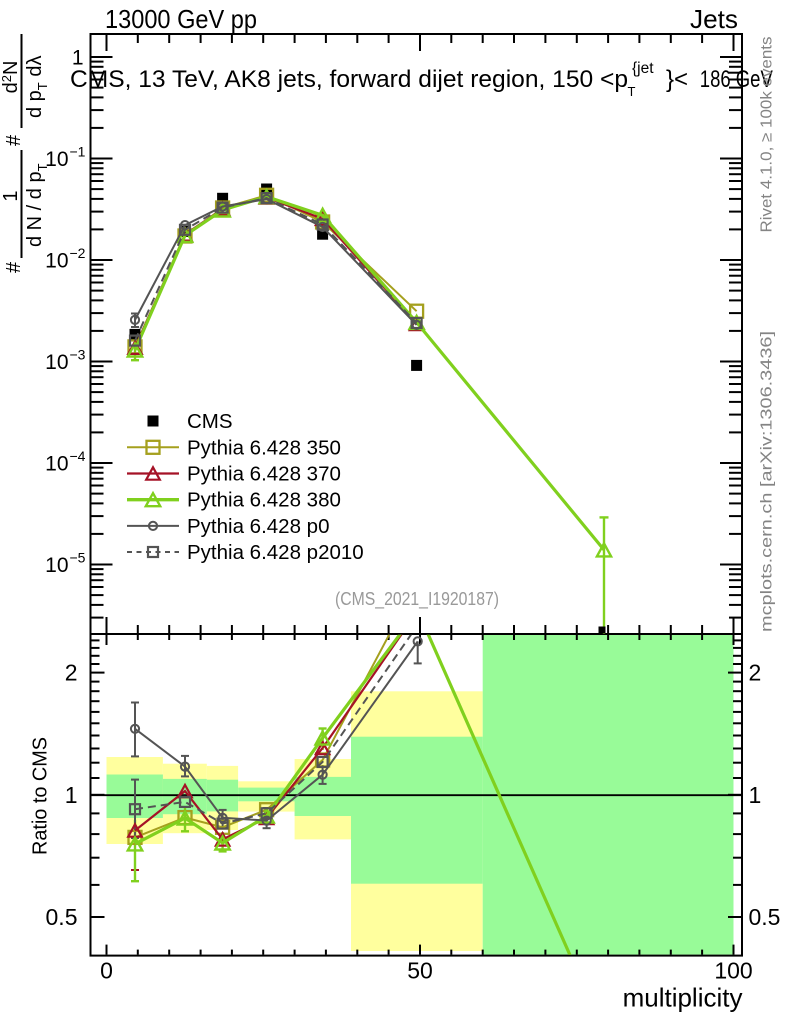  What do you see at coordinates (767, 481) in the screenshot?
I see `svg-text:mcplots.cern.ch [arXiv:1306.34: mcplots.cern.ch [arXiv:1306.3436]` at bounding box center [767, 481].